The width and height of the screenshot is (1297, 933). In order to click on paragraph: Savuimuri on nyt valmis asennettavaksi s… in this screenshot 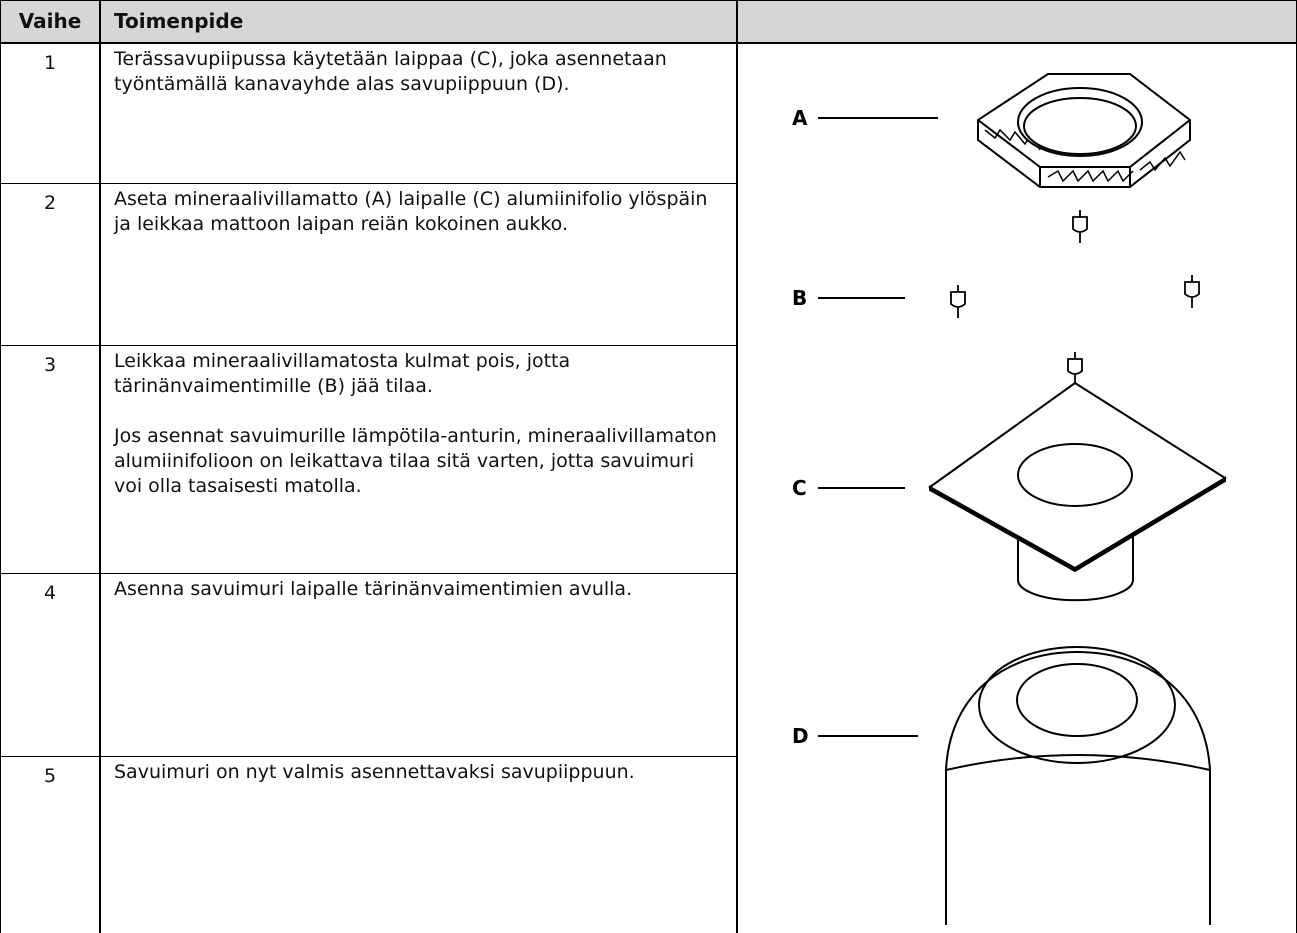, I will do `click(374, 772)`.